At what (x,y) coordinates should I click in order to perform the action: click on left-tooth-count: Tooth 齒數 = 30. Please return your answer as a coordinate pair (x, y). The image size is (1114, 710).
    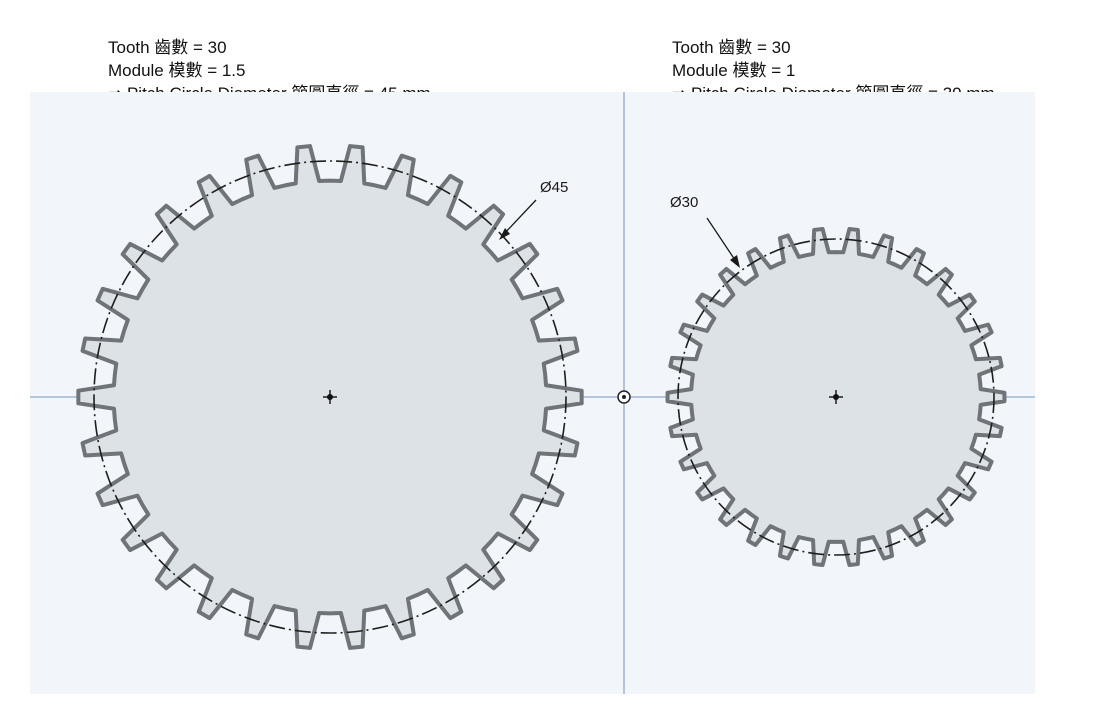
    Looking at the image, I should click on (167, 47).